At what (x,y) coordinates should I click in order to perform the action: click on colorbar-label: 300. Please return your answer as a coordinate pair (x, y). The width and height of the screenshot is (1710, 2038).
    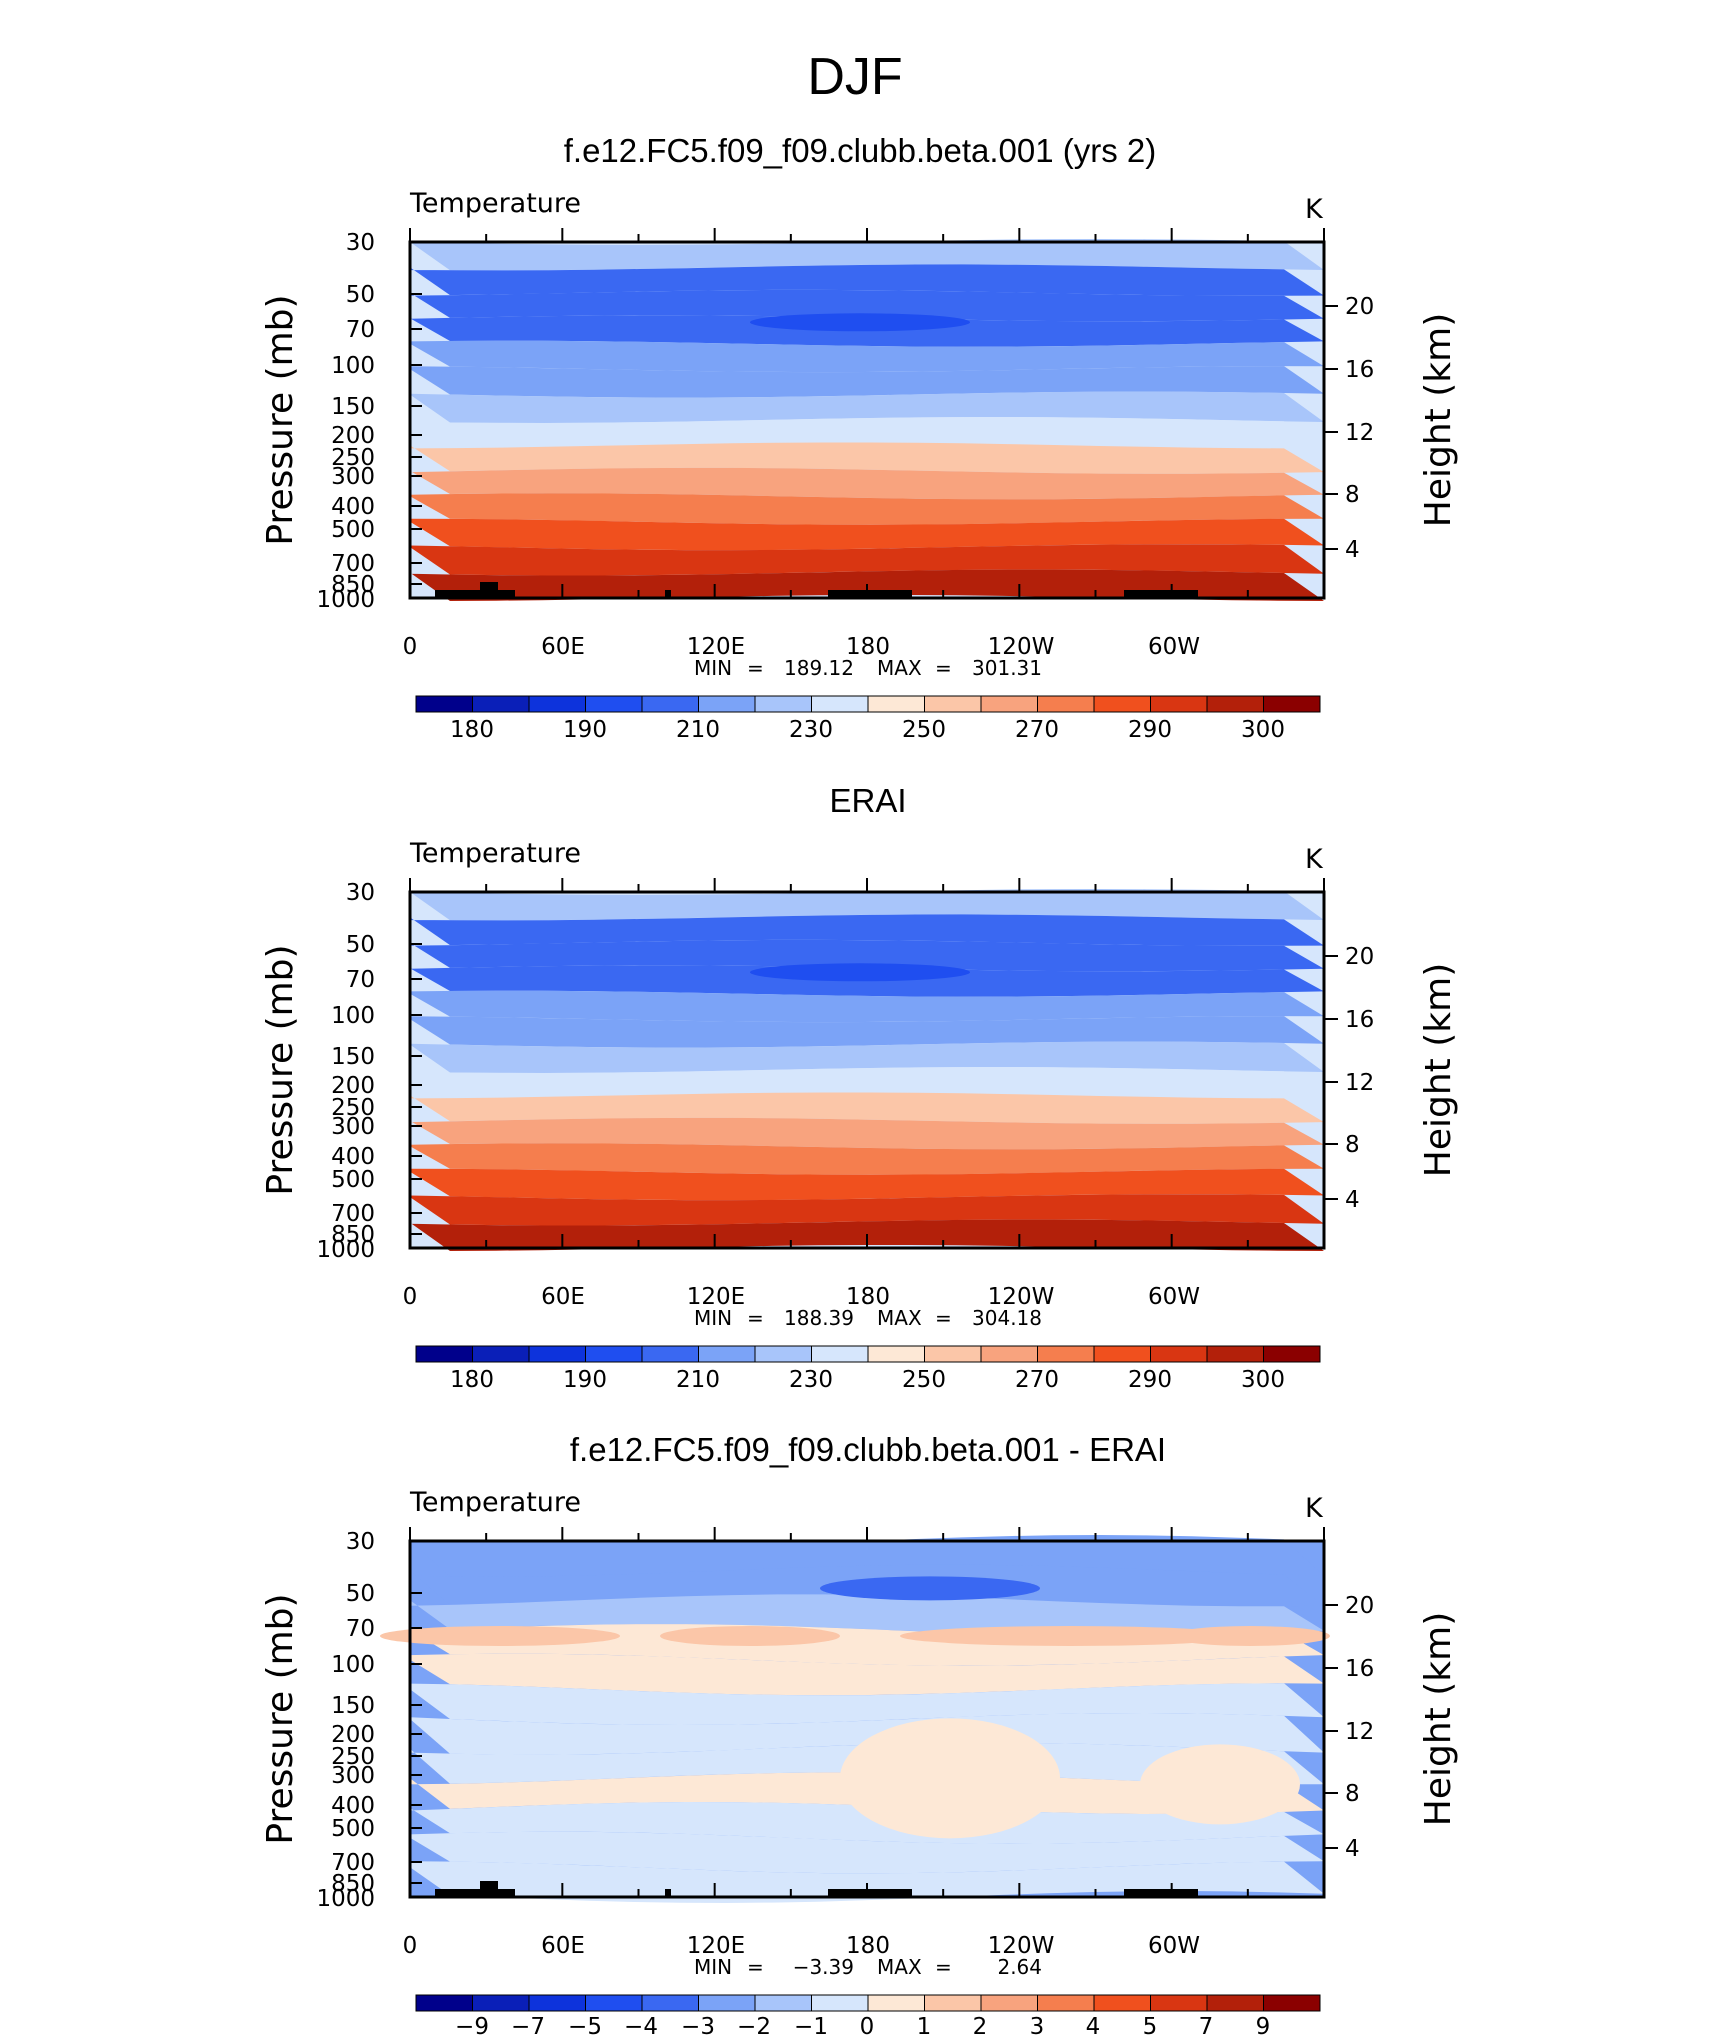
    Looking at the image, I should click on (1263, 730).